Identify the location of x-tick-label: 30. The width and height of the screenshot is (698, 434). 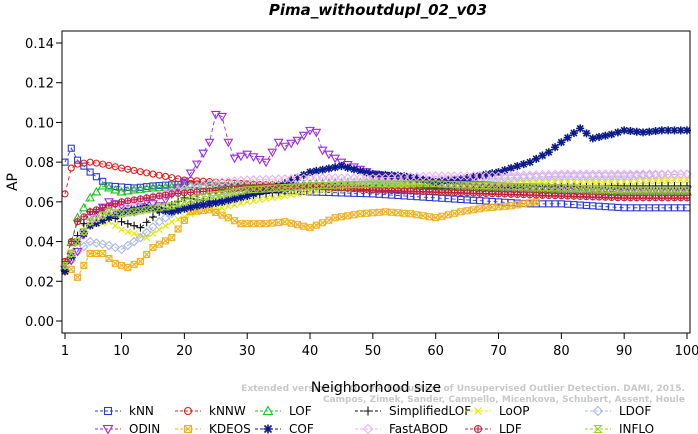
(247, 351).